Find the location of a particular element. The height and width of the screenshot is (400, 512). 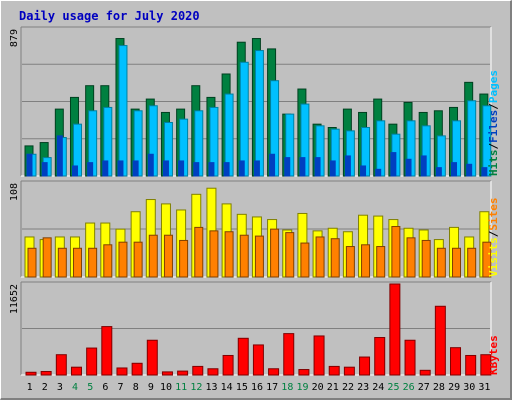

x-tick-label: 28 is located at coordinates (439, 387).